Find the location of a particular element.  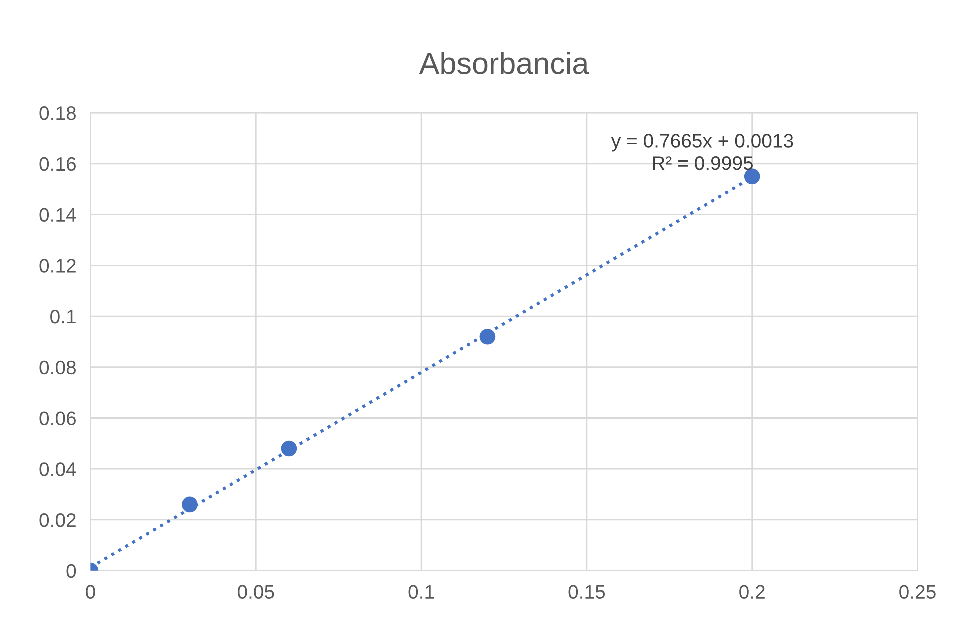

y-tick-label: 0.14 is located at coordinates (58, 215).